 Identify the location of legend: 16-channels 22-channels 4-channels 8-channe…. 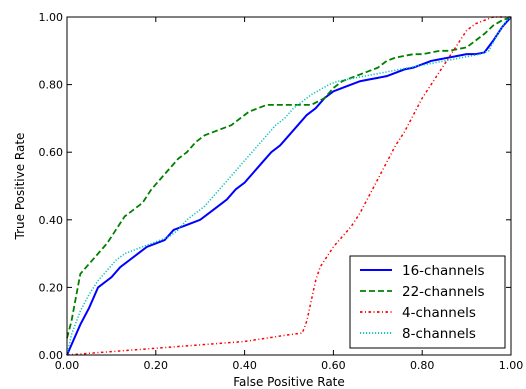
(427, 302).